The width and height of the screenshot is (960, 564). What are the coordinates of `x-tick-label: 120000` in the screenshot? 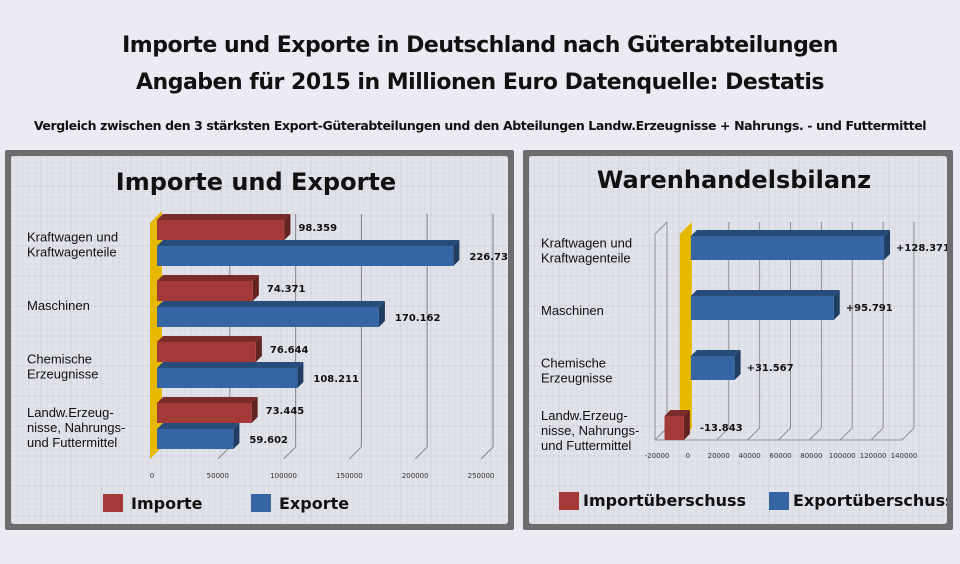 It's located at (873, 456).